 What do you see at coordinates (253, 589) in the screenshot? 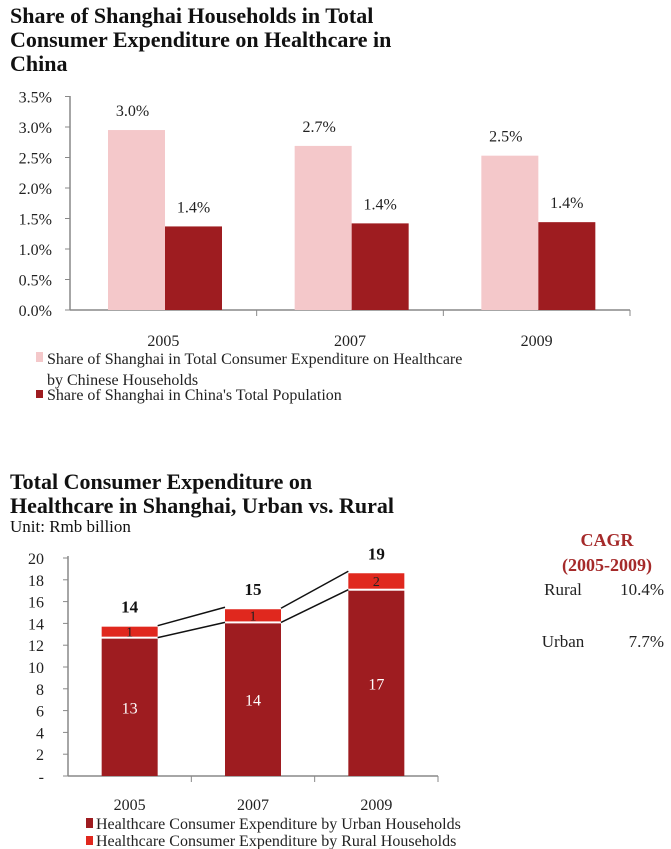
I see `total-label: 15` at bounding box center [253, 589].